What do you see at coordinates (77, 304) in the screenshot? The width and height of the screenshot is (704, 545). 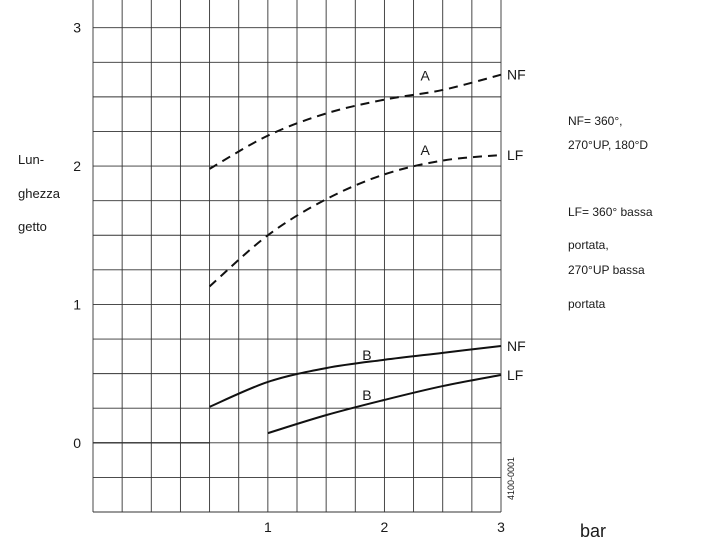 I see `y-tick-label: 1` at bounding box center [77, 304].